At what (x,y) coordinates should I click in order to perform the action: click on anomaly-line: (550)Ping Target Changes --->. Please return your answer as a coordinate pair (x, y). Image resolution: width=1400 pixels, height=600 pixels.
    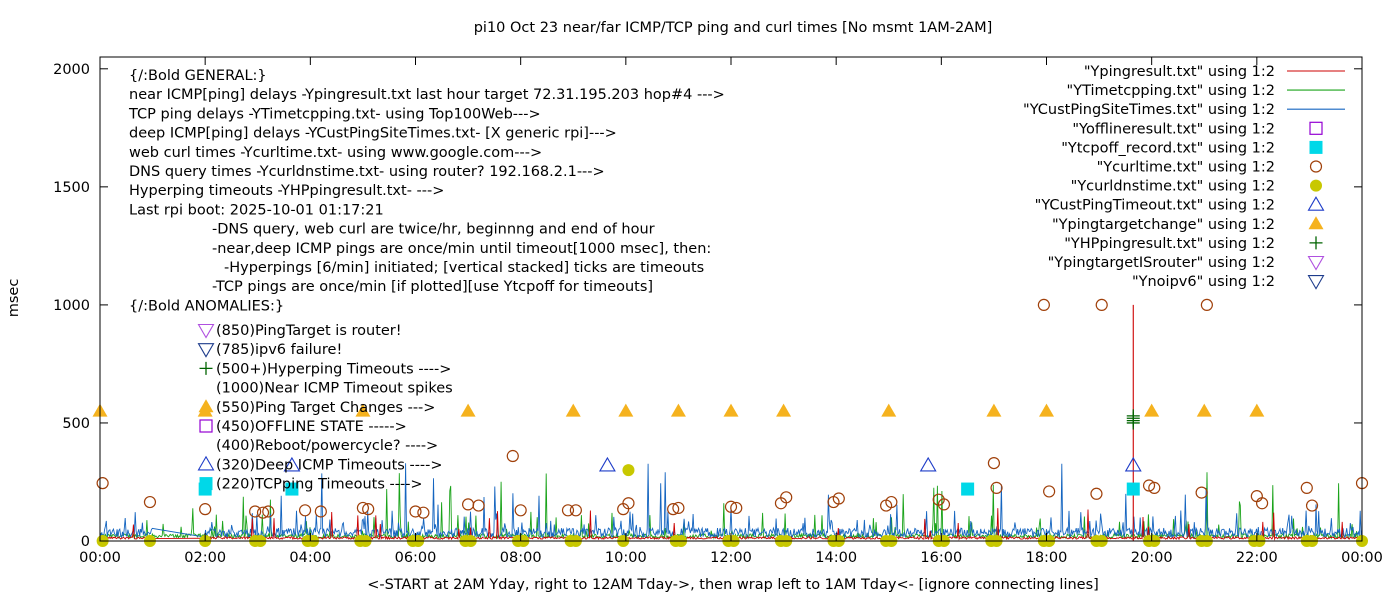
    Looking at the image, I should click on (325, 408).